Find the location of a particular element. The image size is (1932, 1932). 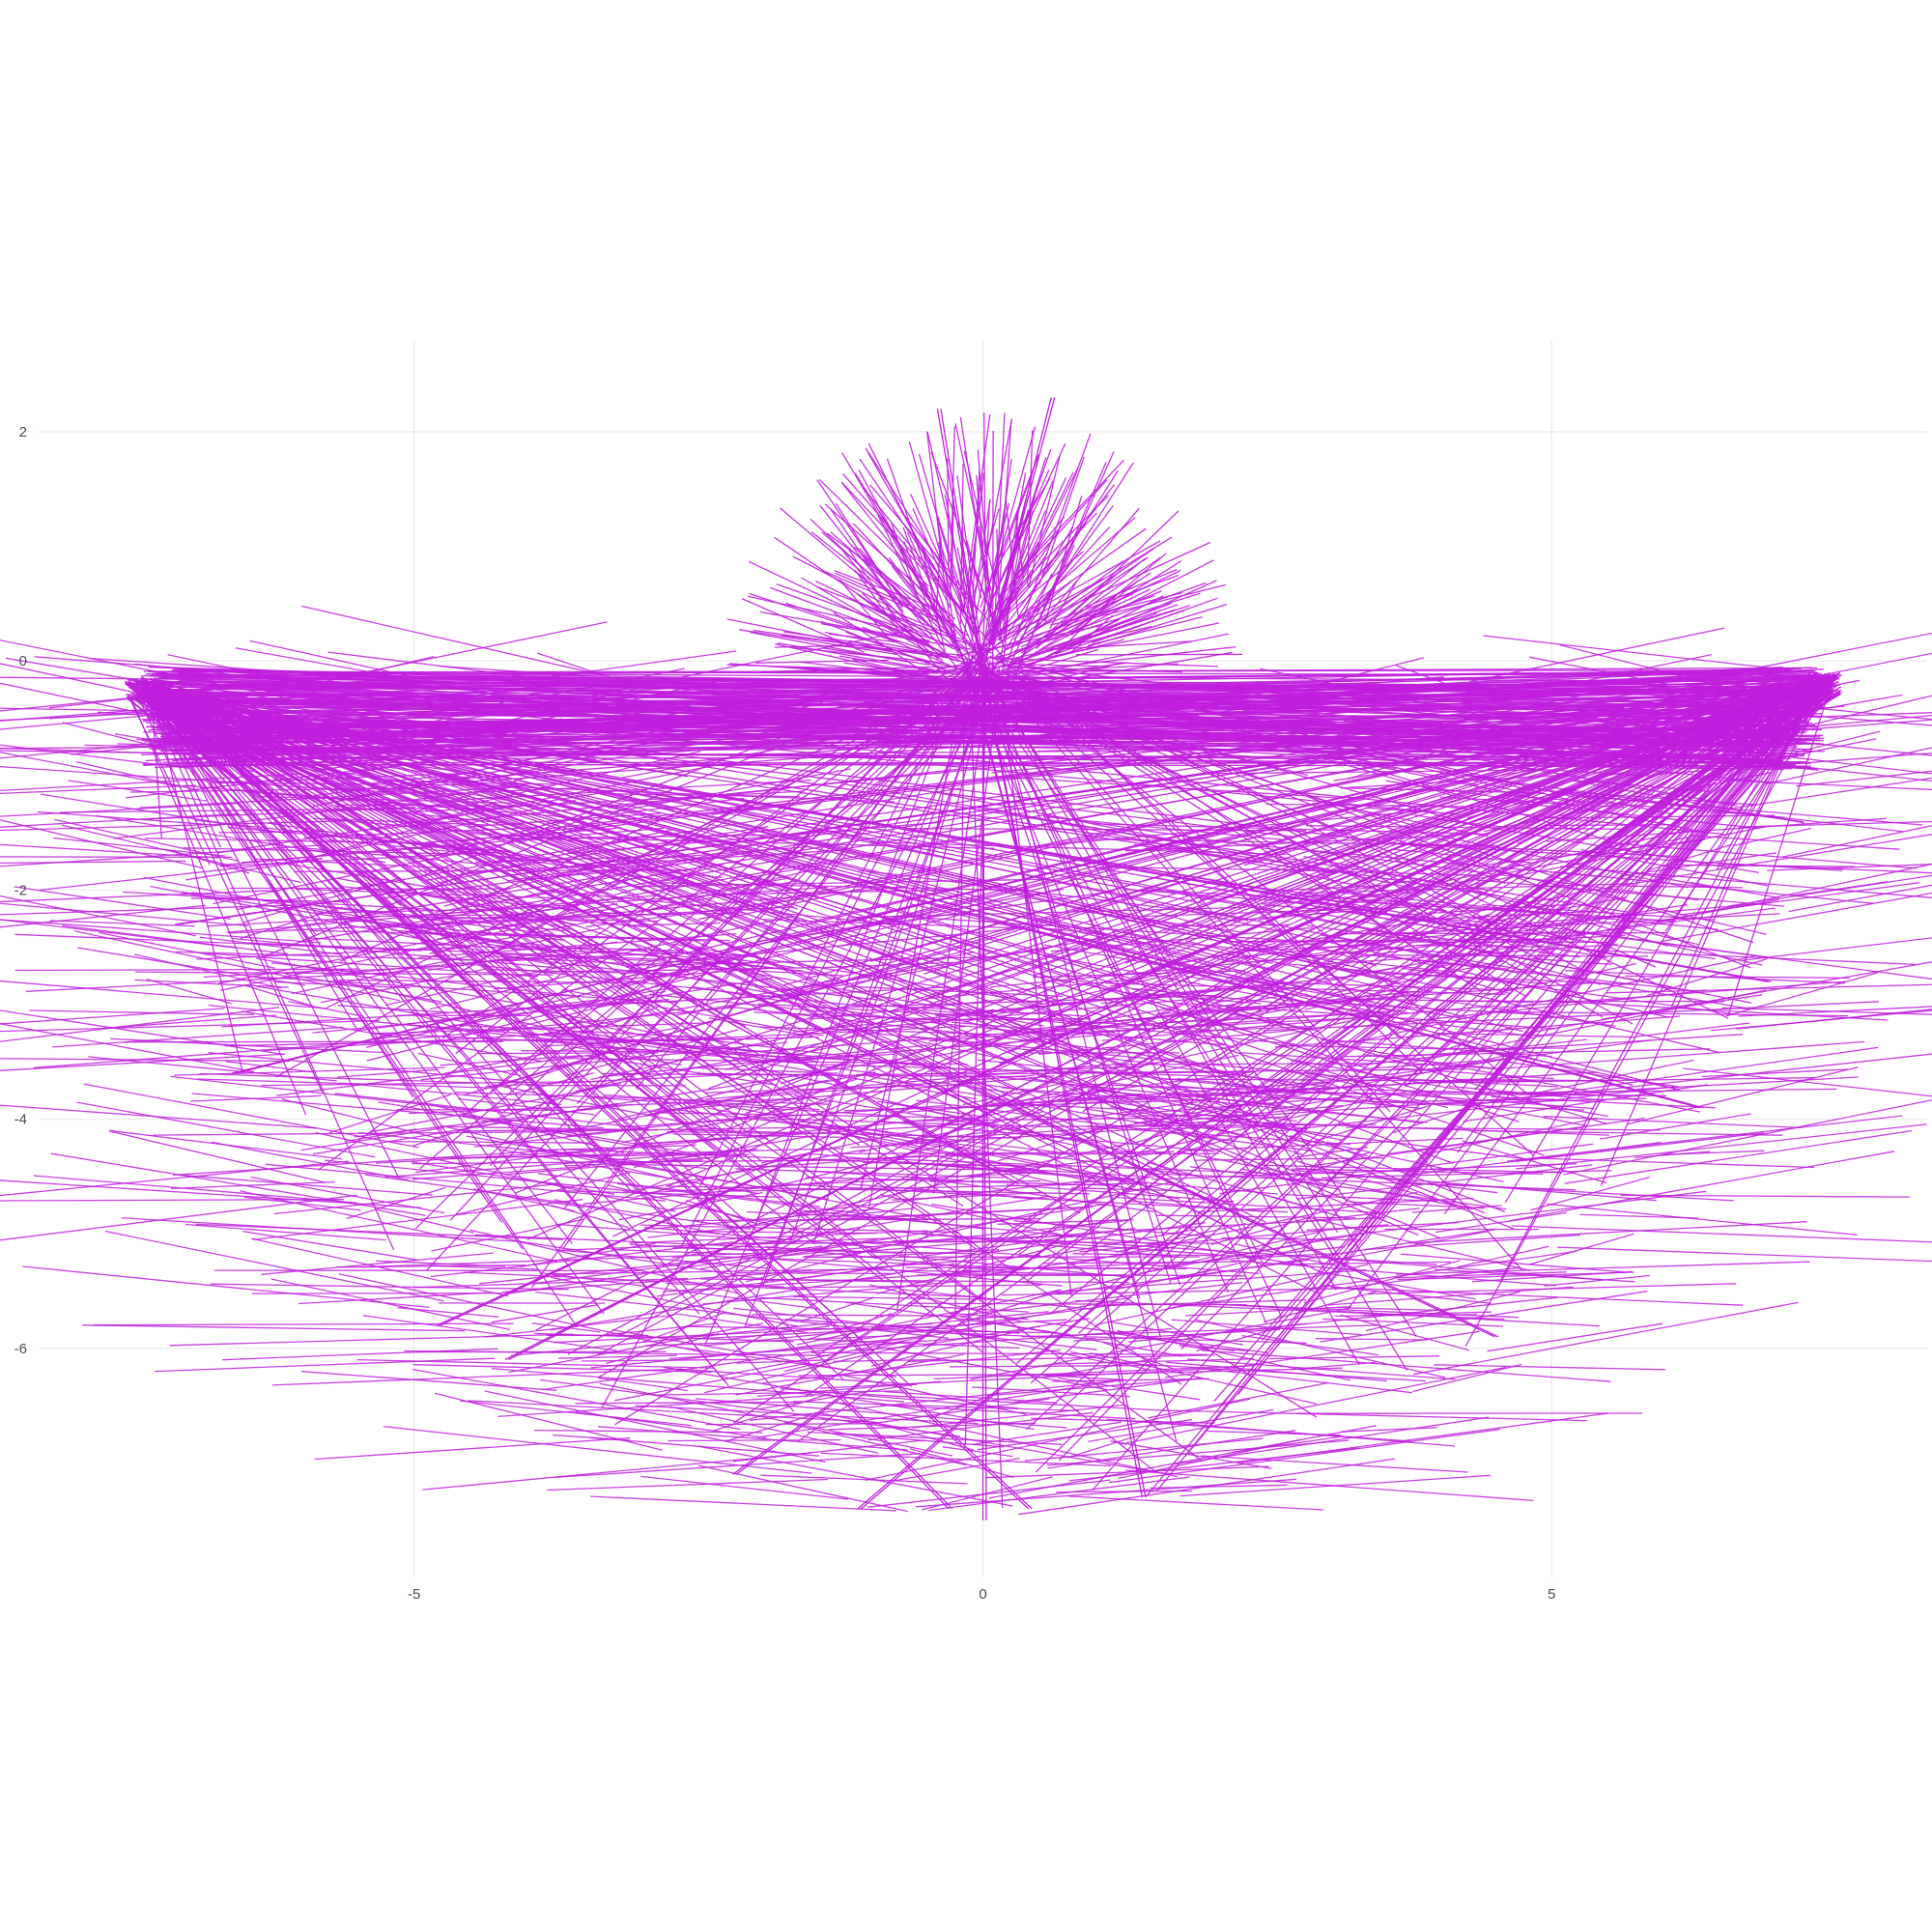

x-tick-label: -5 is located at coordinates (414, 1594).